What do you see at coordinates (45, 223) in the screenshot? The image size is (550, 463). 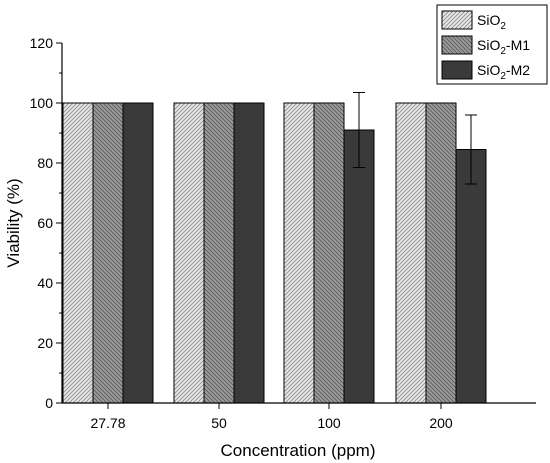 I see `y-tick-label-60: 60` at bounding box center [45, 223].